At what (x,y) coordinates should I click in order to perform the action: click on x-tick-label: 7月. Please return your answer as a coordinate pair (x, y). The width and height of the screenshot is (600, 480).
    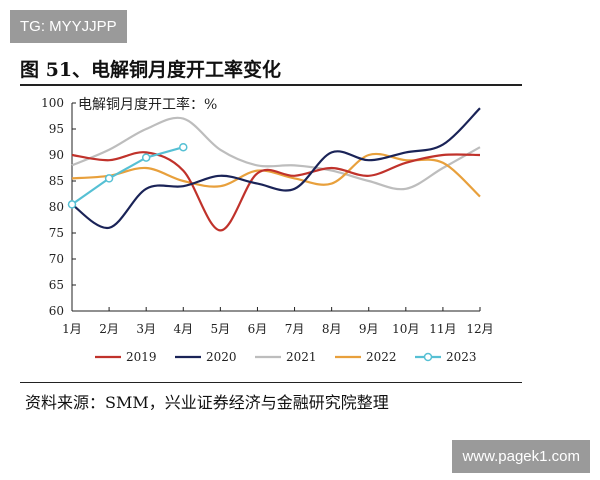
    Looking at the image, I should click on (295, 329).